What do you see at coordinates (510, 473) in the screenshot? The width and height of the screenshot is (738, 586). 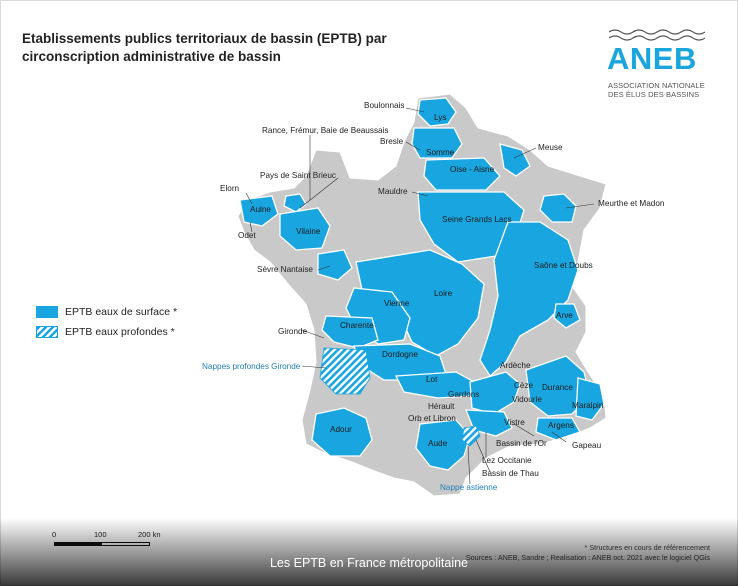 I see `label-bassin-thau: Bassin de Thau` at bounding box center [510, 473].